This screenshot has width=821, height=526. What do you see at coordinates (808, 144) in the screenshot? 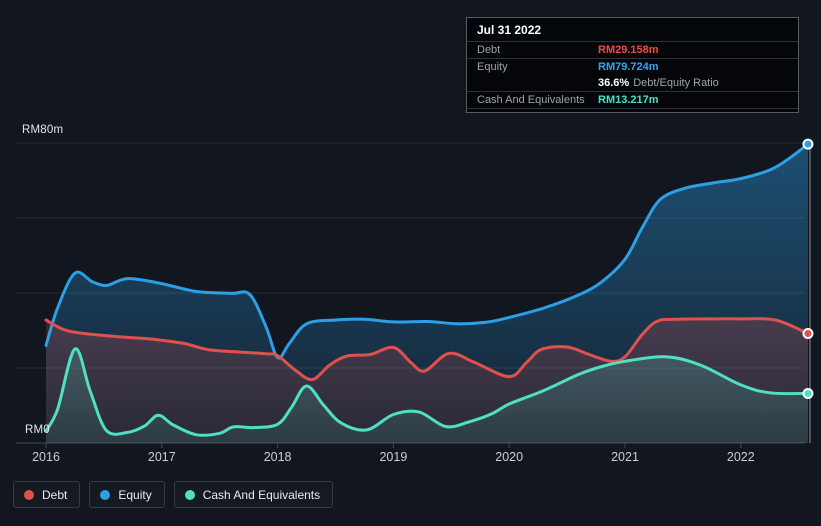
I see `equity-endpoint-dot` at bounding box center [808, 144].